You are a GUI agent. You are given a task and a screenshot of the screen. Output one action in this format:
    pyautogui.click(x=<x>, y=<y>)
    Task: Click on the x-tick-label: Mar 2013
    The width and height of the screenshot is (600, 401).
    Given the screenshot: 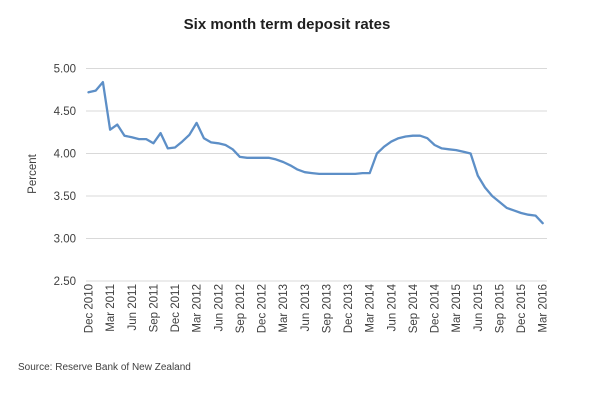 What is the action you would take?
    pyautogui.click(x=284, y=308)
    